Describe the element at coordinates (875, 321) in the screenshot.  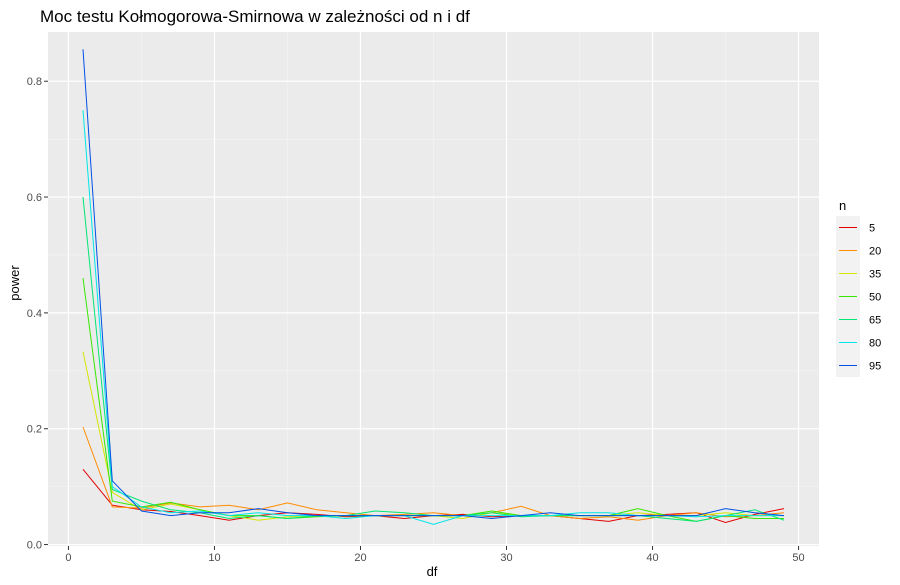
I see `legend-label: 65` at that location.